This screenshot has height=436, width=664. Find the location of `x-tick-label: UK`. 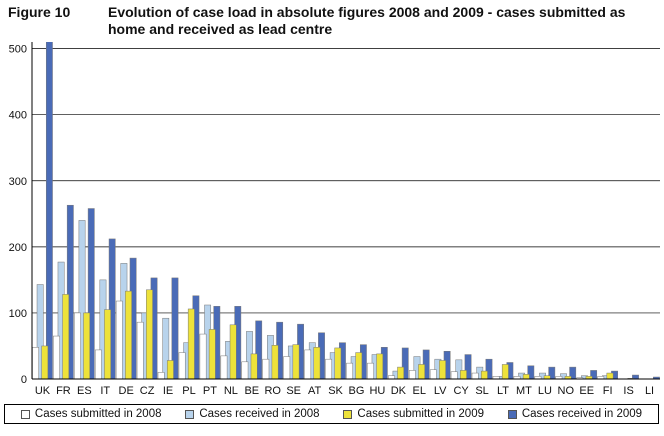

x-tick-label: UK is located at coordinates (43, 391).